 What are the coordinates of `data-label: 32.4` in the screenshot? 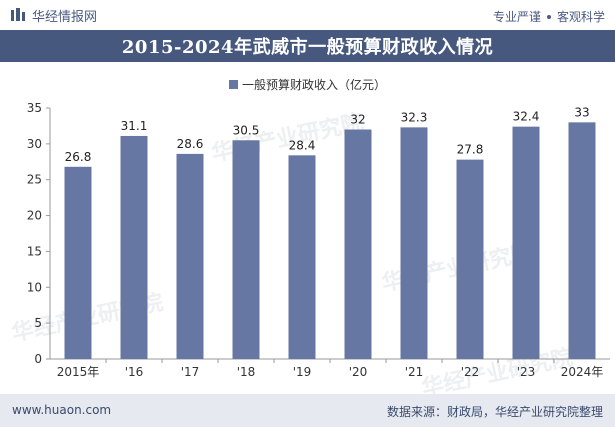 It's located at (526, 117).